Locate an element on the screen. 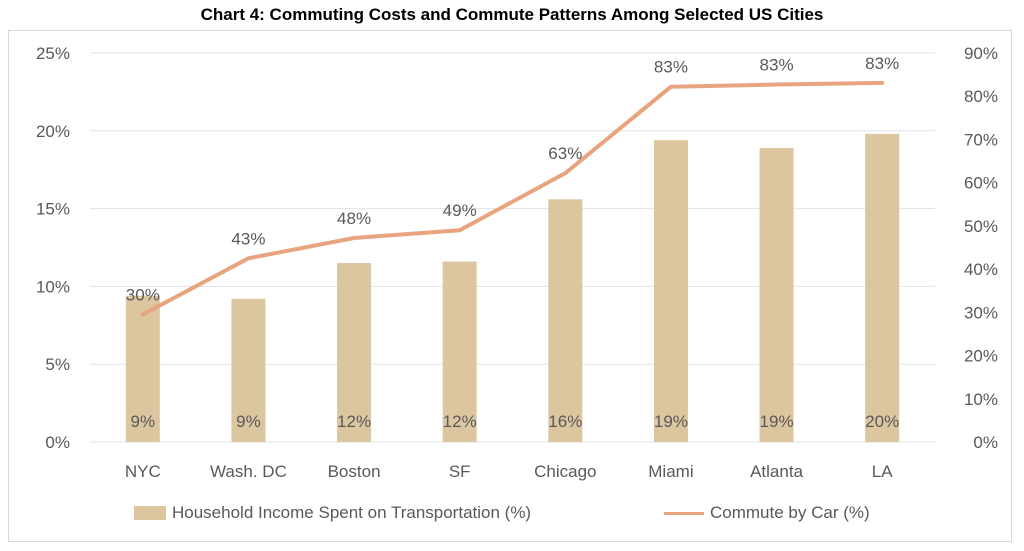  x-tick-label: SF is located at coordinates (460, 471).